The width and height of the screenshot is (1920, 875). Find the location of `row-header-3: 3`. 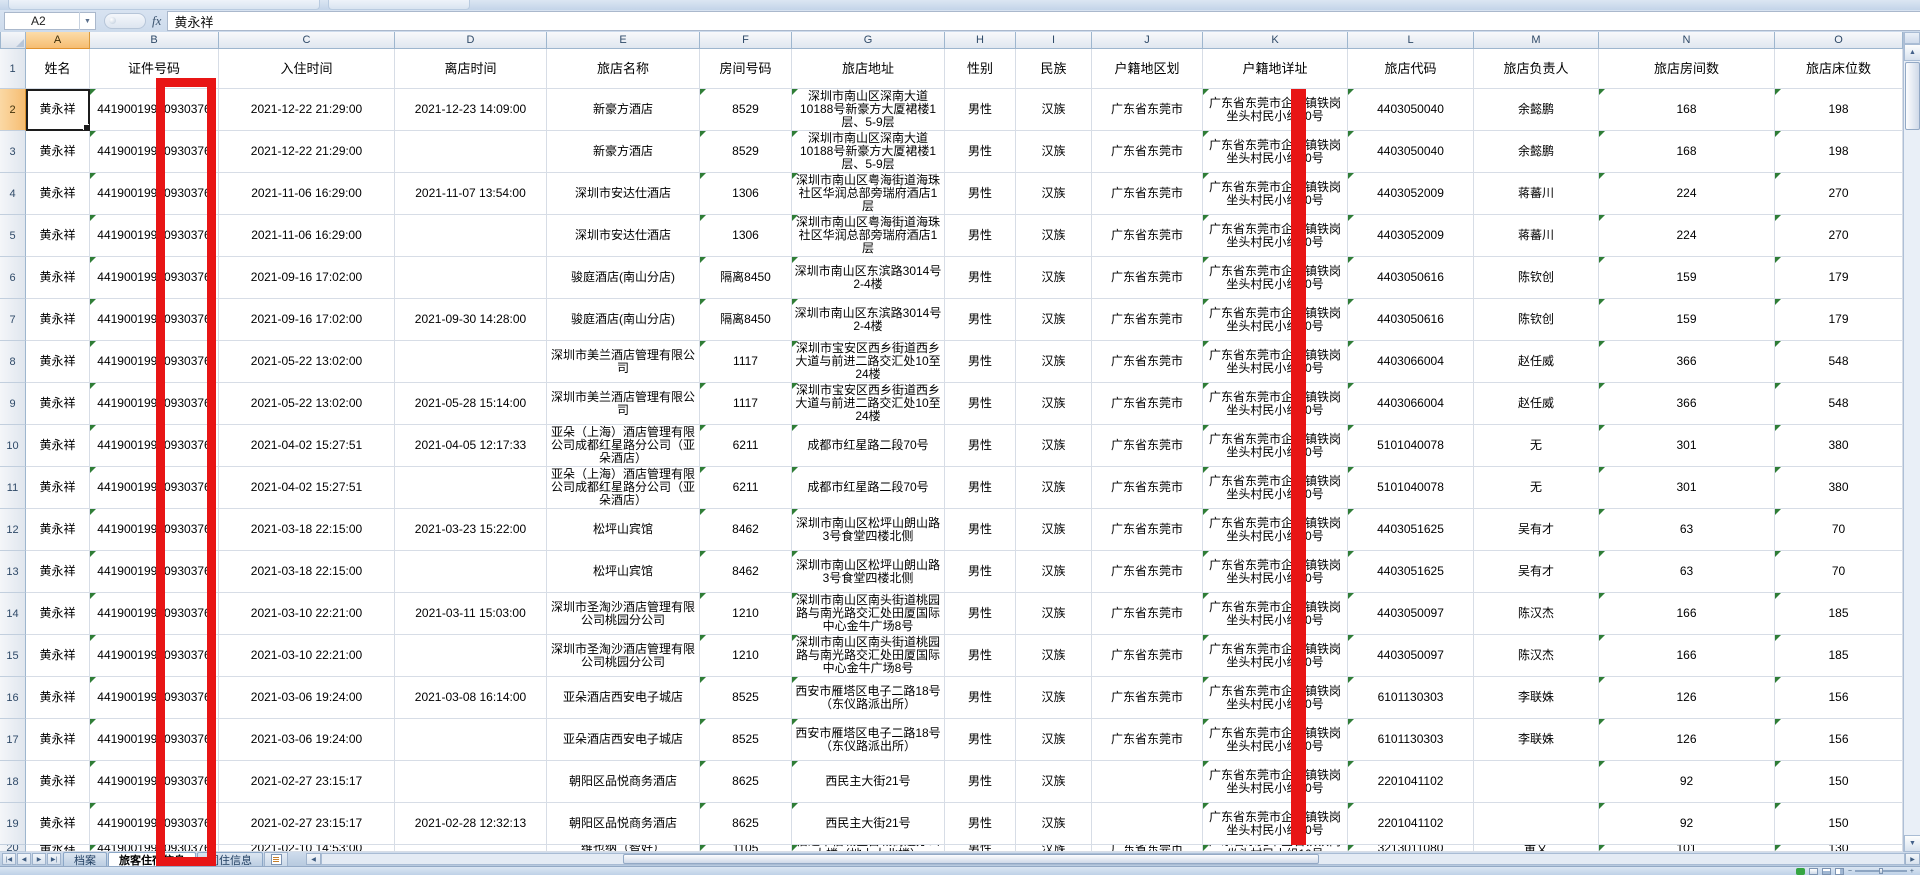

row-header-3: 3 is located at coordinates (13, 152).